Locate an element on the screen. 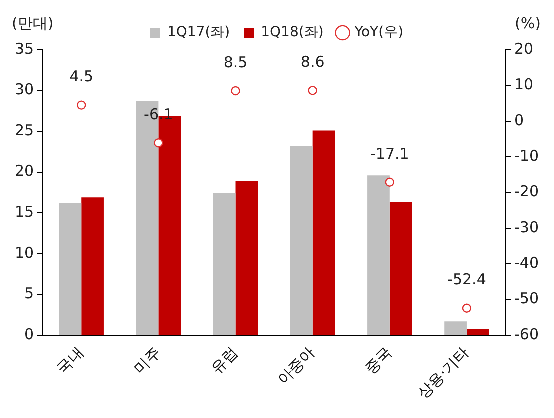  y2-tick-label: -40 is located at coordinates (526, 263).